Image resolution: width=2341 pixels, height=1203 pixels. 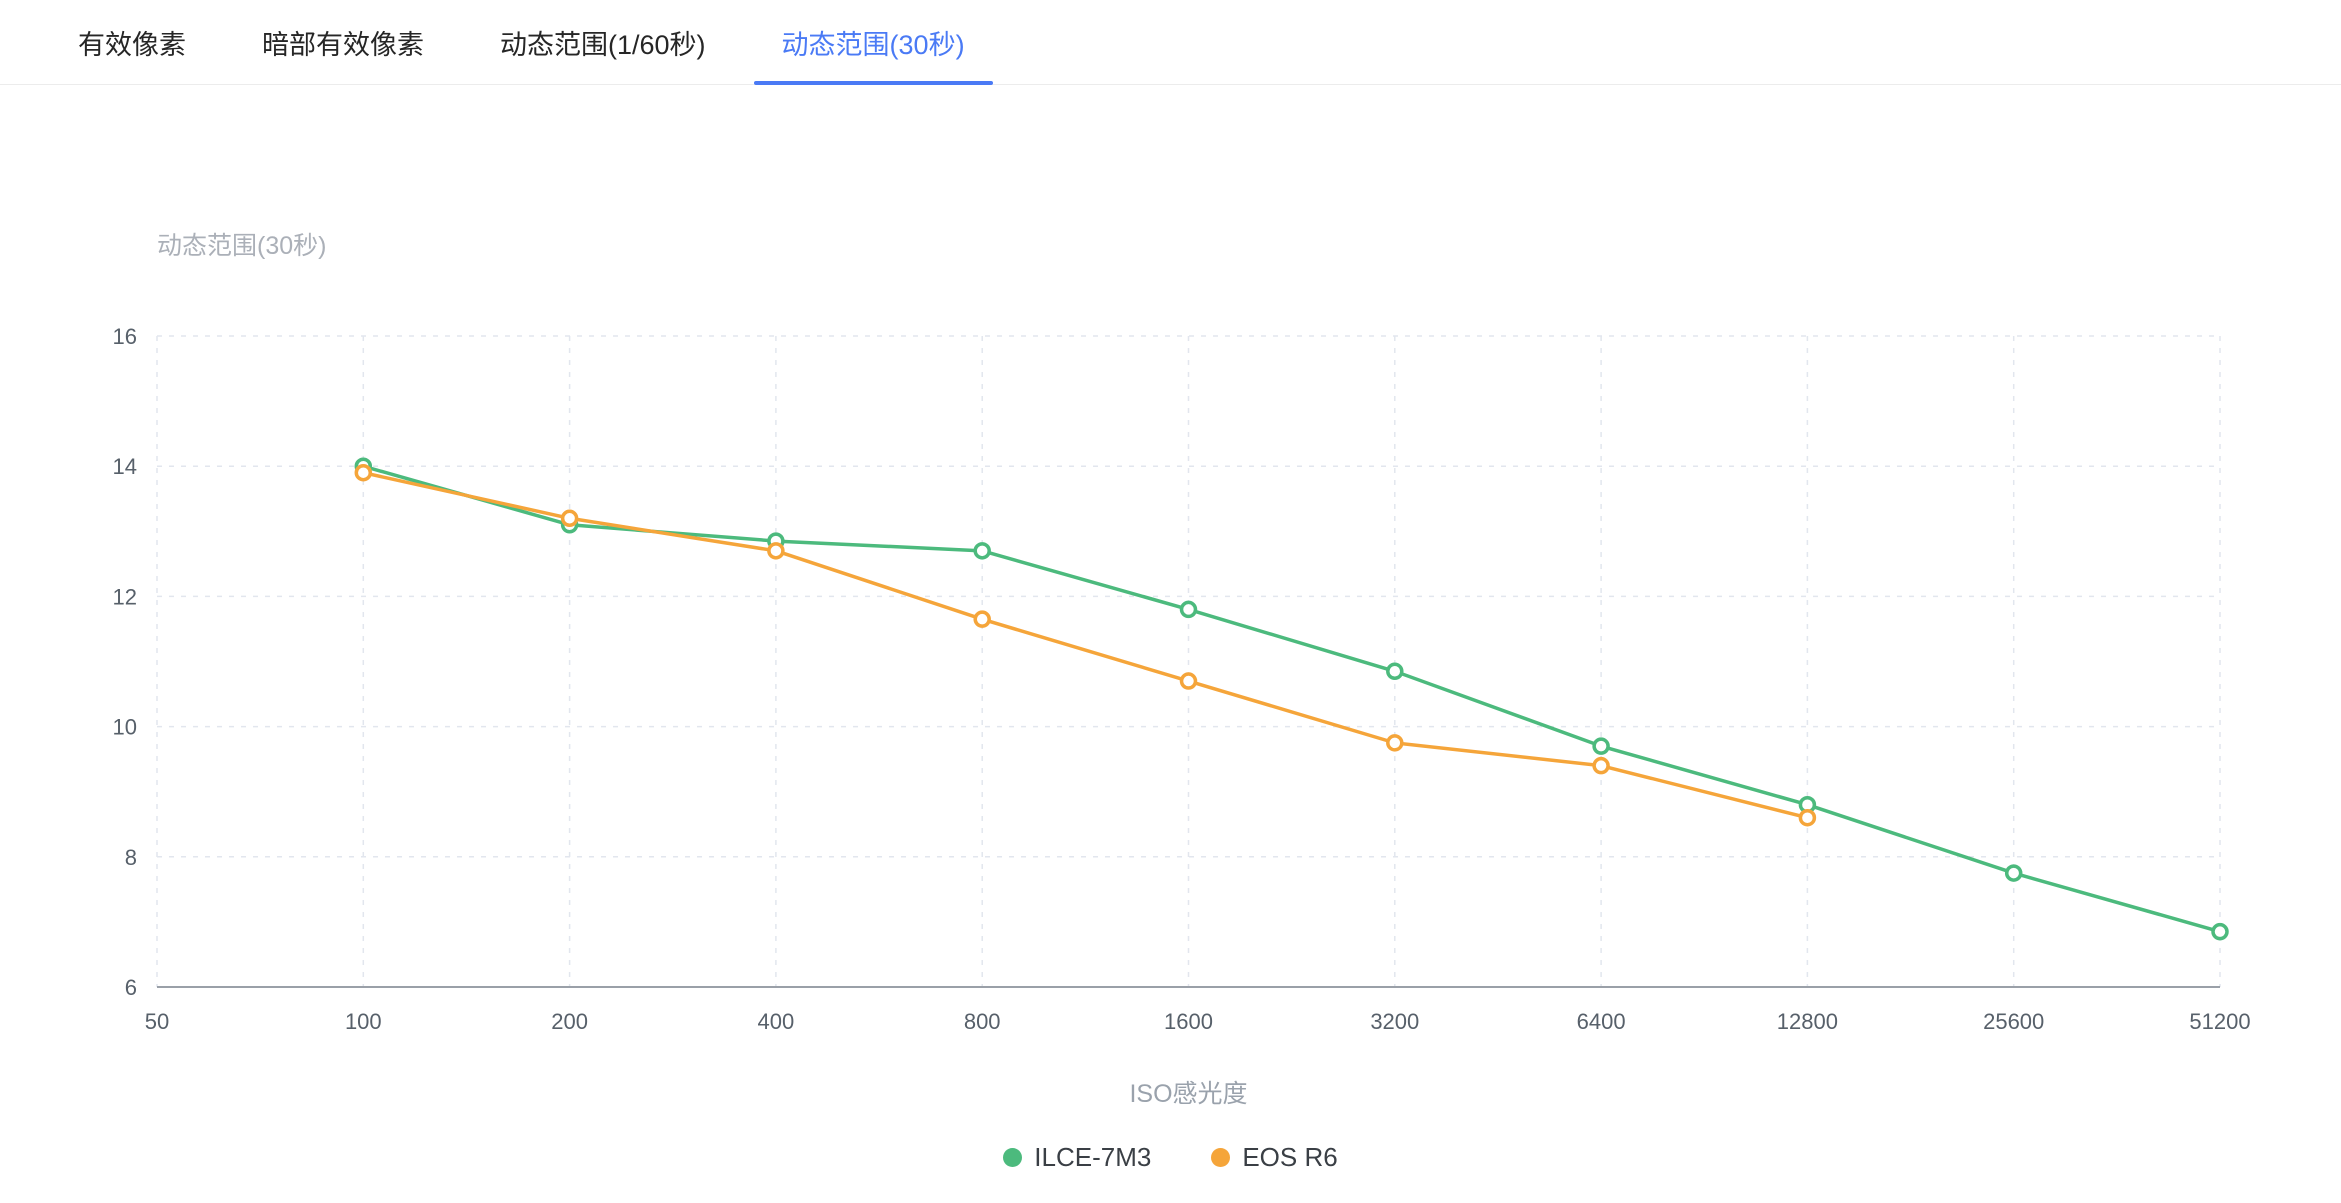 I want to click on tab-label: 动态范围(30秒), so click(x=873, y=44).